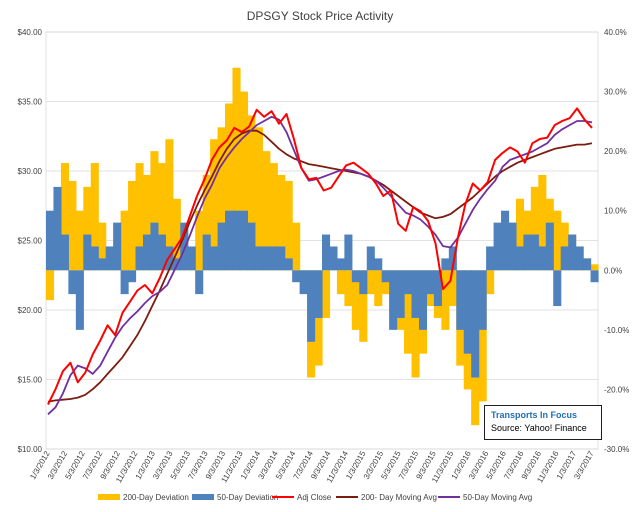  Describe the element at coordinates (539, 428) in the screenshot. I see `annotation-source: Source: Yahoo! Finance` at that location.